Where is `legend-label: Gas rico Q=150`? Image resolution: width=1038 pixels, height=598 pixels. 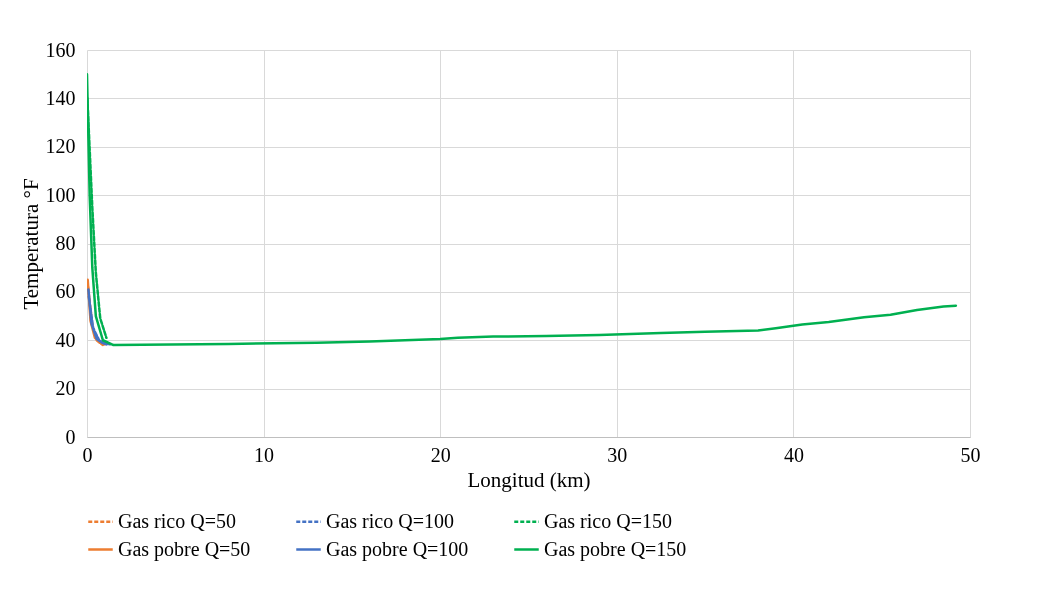
legend-label: Gas rico Q=150 is located at coordinates (608, 520).